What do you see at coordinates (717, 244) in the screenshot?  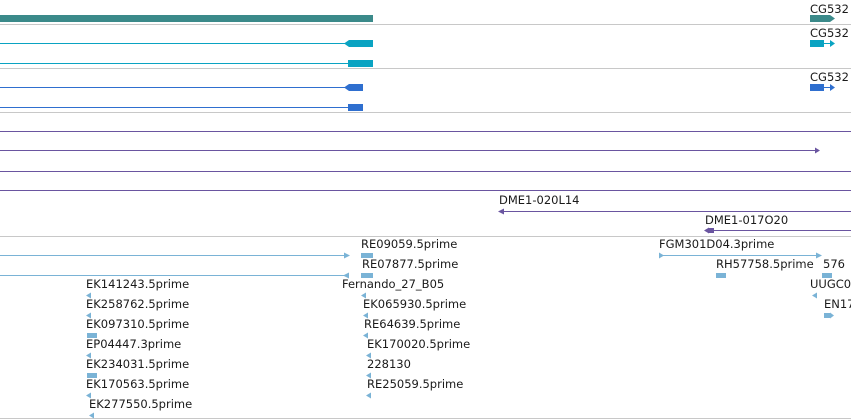 I see `est-label: FGM301D04.3prime` at bounding box center [717, 244].